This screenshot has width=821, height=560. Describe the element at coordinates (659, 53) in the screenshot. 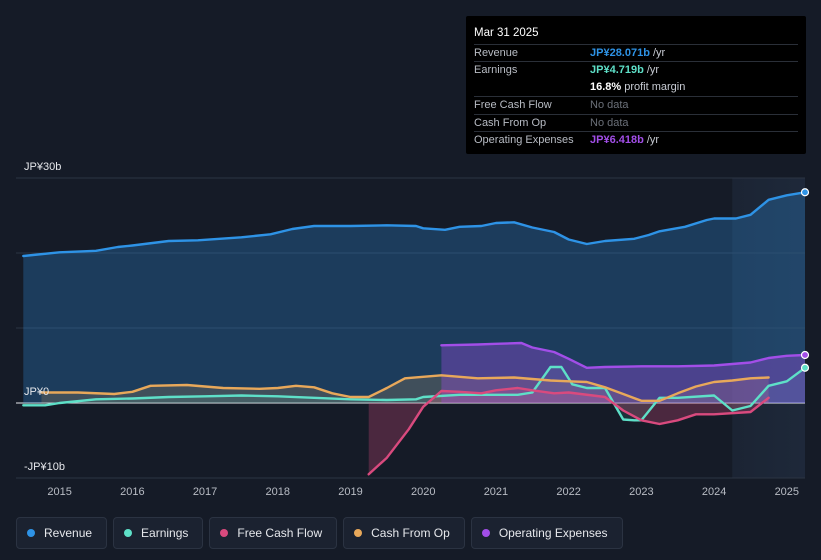

I see `tooltip-revenue-unit: /yr` at that location.